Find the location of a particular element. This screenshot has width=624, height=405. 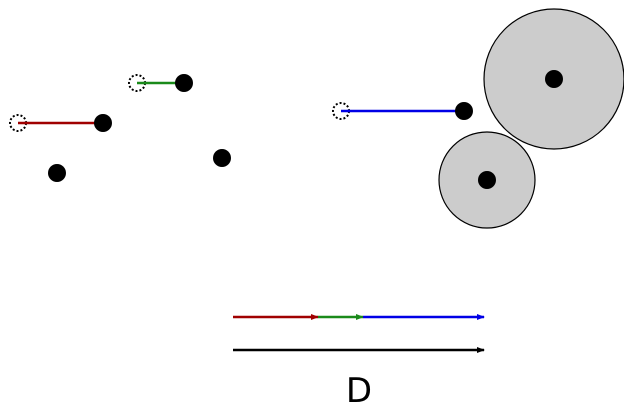

moved-point-green is located at coordinates (184, 83).